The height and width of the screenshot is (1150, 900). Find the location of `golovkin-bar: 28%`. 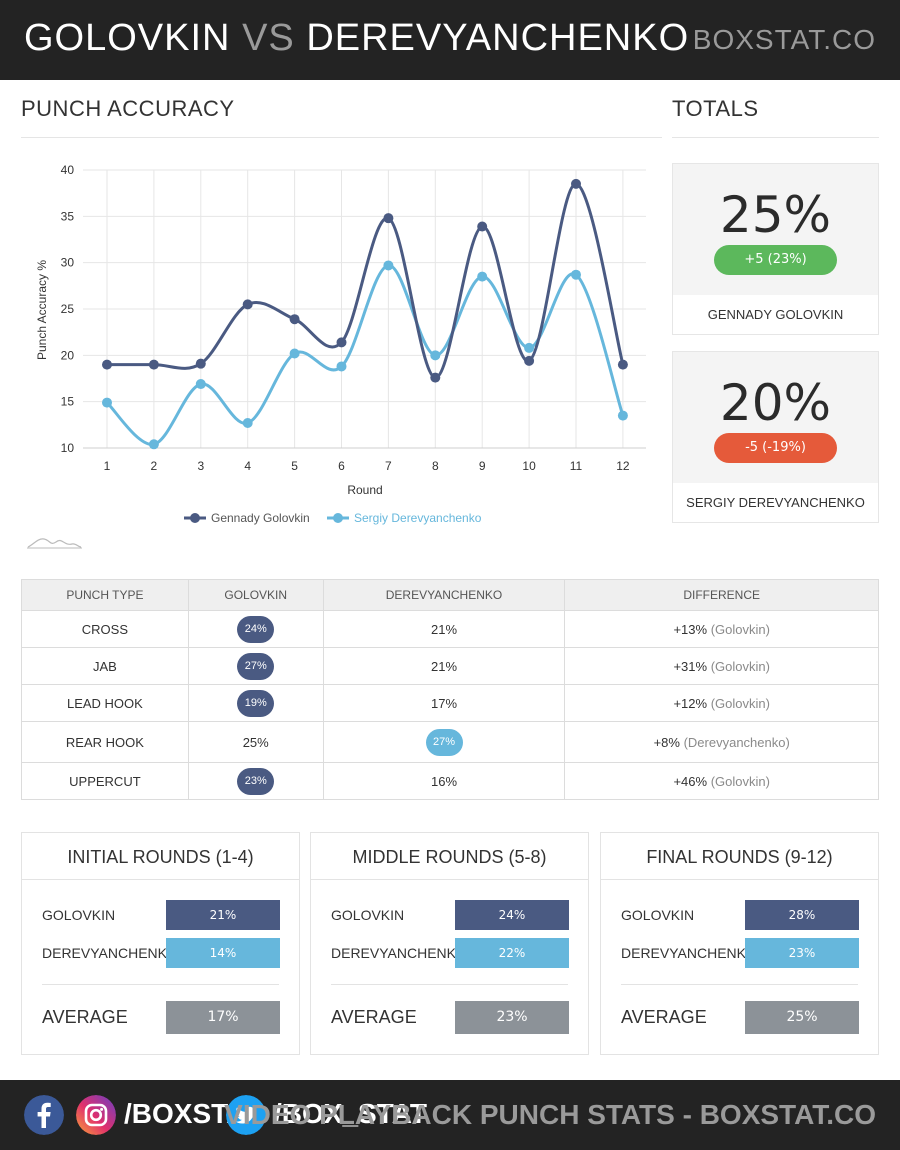

golovkin-bar: 28% is located at coordinates (802, 915).